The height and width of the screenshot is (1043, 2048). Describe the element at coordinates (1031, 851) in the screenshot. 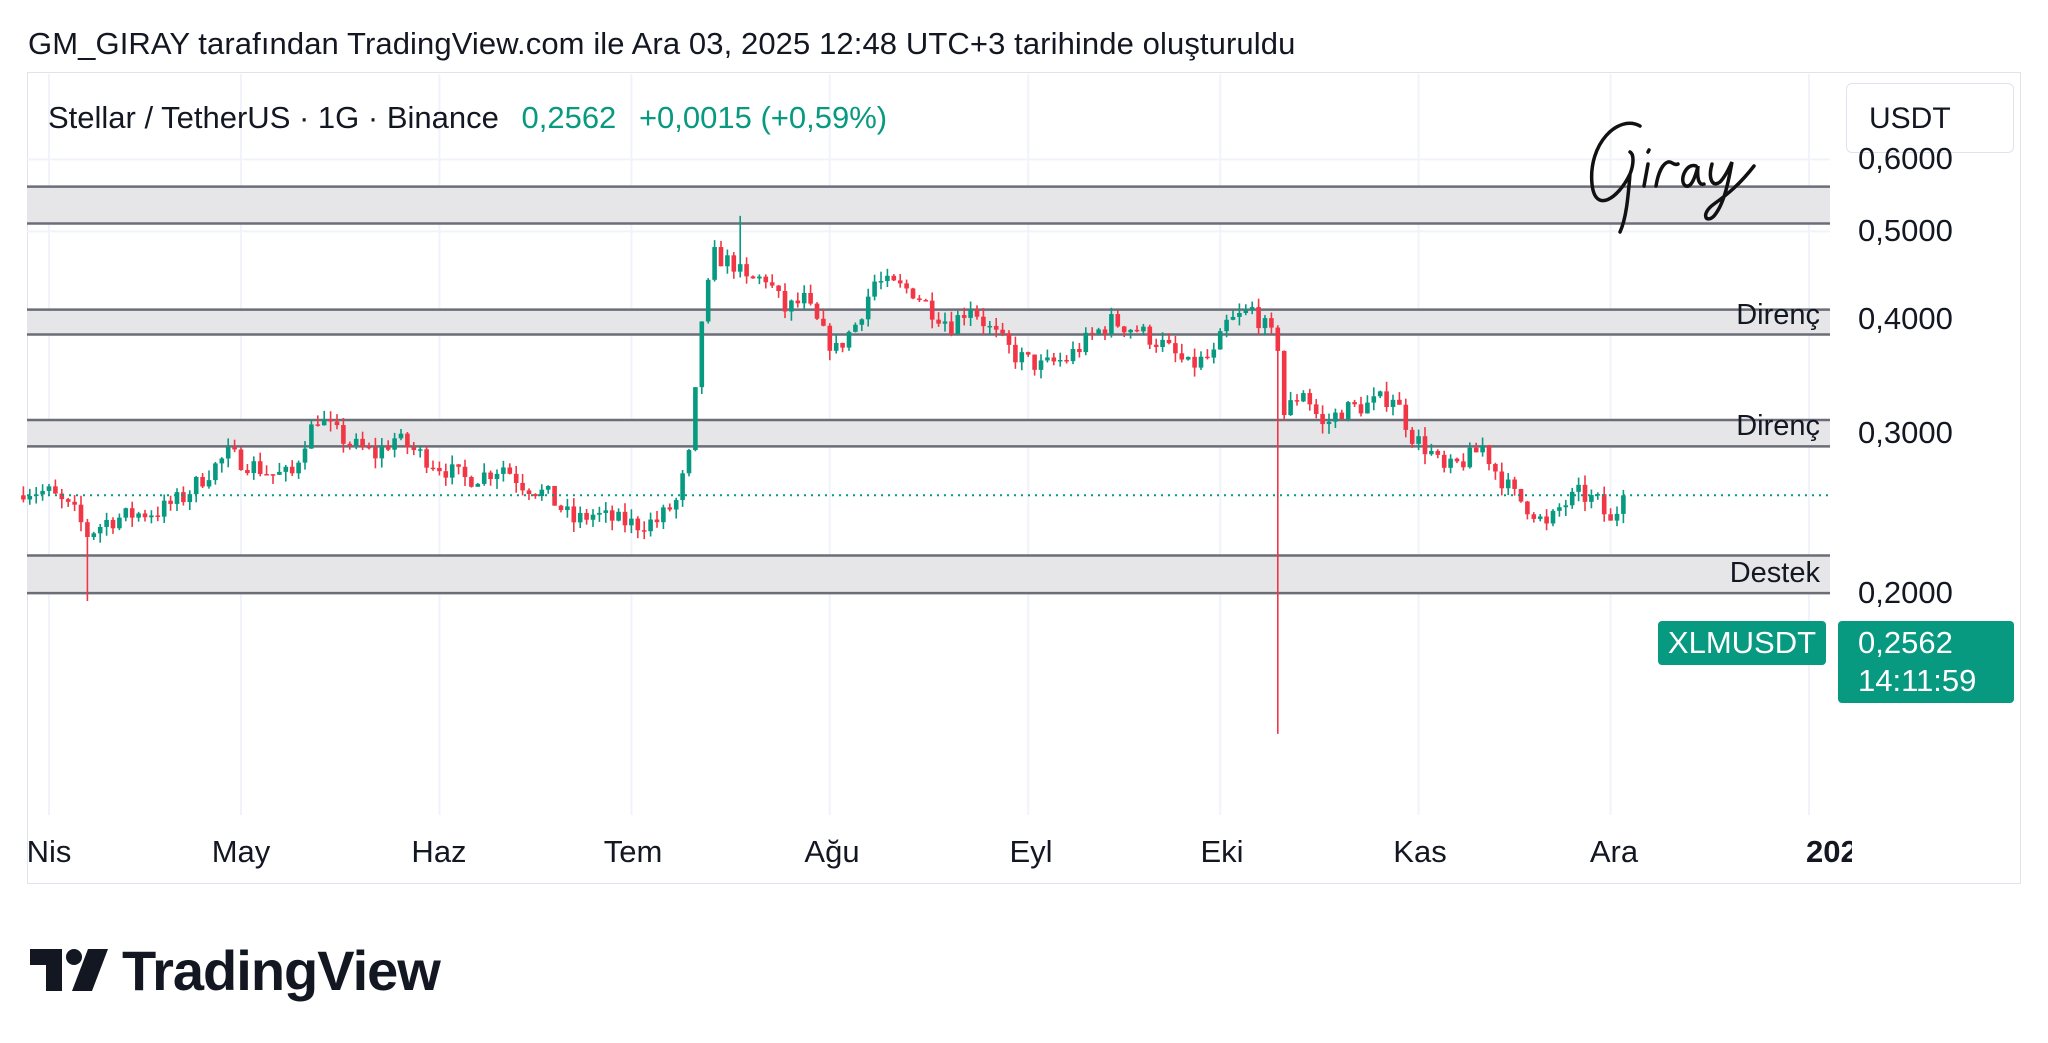

I see `time-axis-label: Eyl` at that location.